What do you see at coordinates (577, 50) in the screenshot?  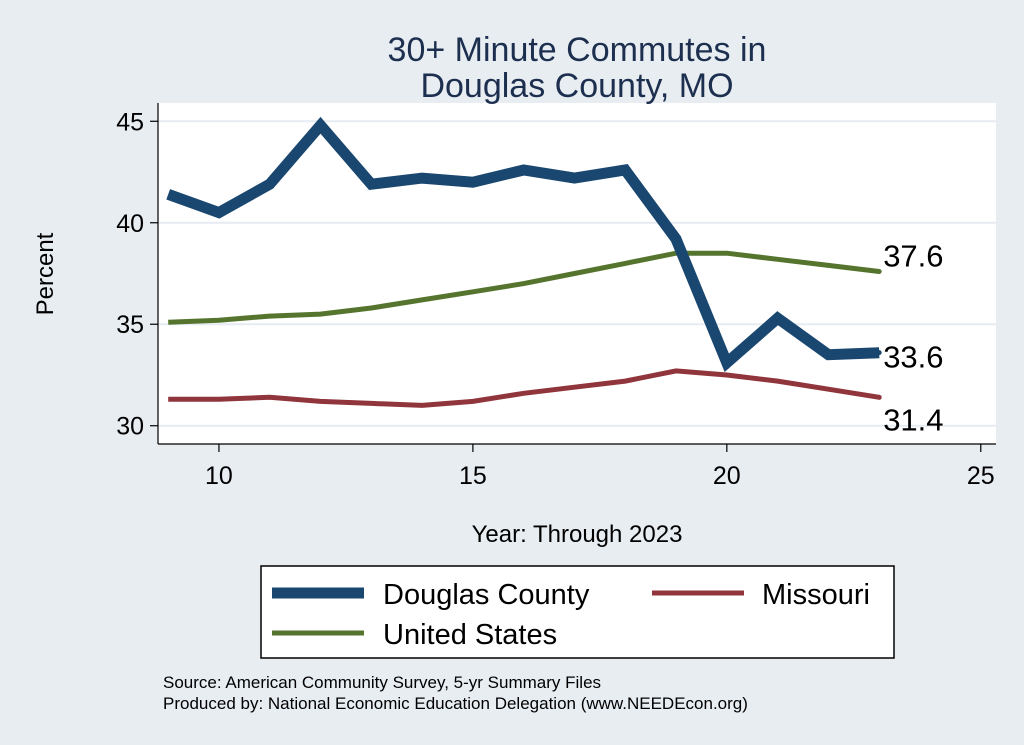 I see `chart-title-line-1: 30+ Minute Commutes in` at bounding box center [577, 50].